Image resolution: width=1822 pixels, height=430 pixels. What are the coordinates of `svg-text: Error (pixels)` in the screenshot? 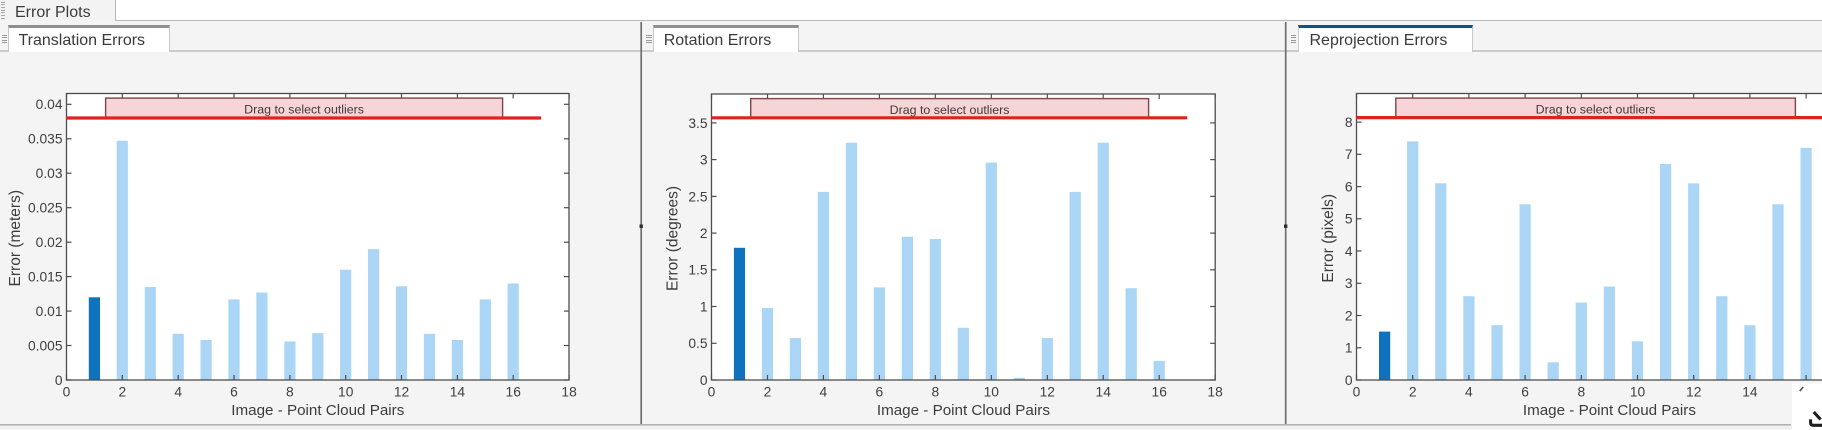 It's located at (1328, 238).